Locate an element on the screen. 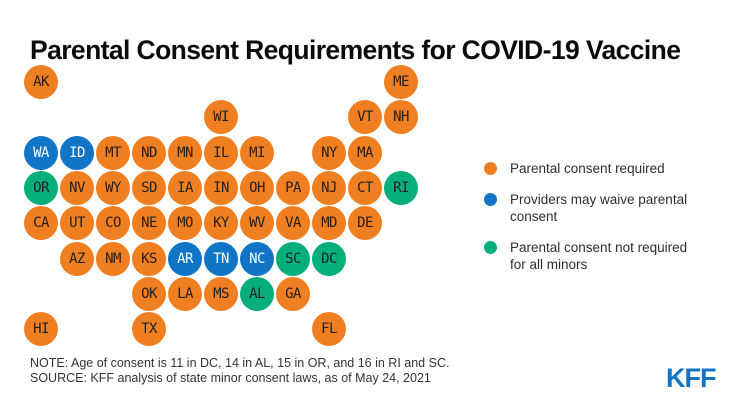 This screenshot has width=735, height=412. kff-logo: KFF is located at coordinates (691, 378).